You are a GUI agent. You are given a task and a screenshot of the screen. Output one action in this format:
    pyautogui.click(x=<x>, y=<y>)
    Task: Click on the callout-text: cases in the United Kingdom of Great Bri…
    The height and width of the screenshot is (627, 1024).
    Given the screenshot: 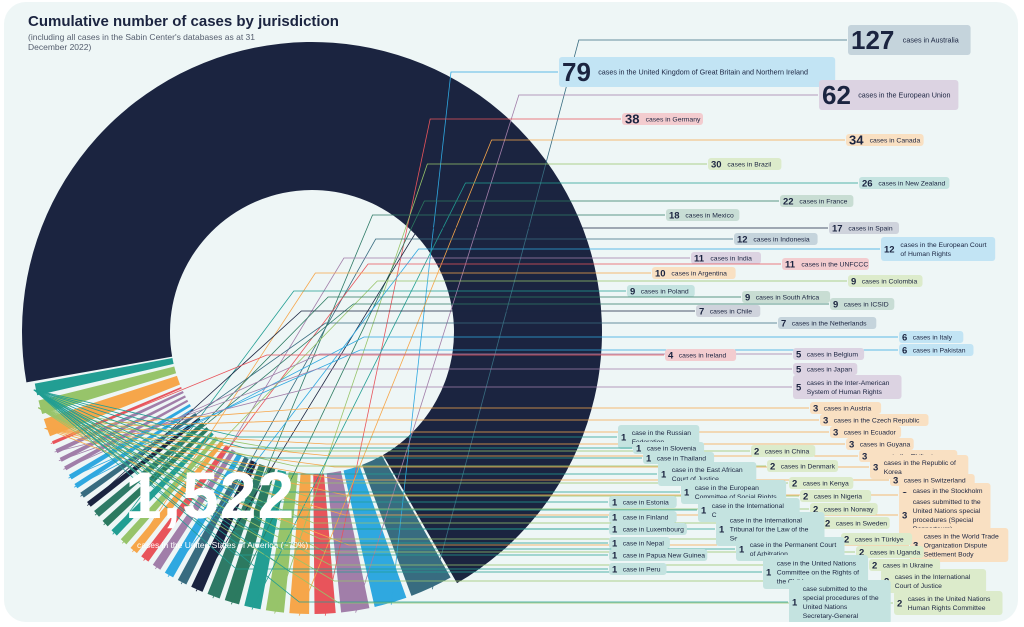 What is the action you would take?
    pyautogui.click(x=703, y=72)
    